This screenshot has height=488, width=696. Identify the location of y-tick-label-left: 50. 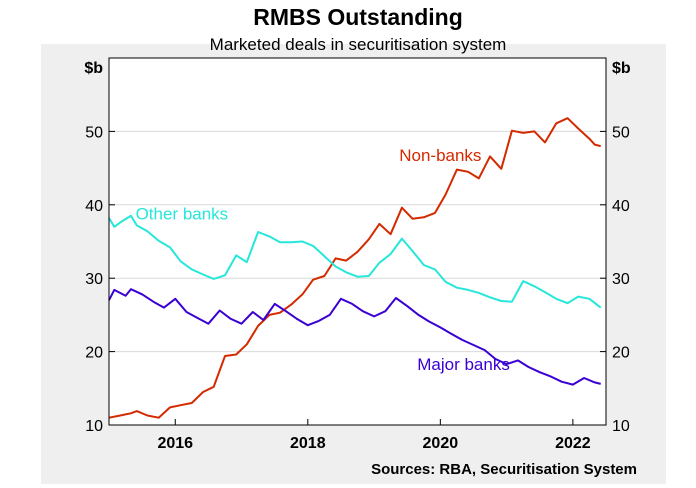
(94, 132).